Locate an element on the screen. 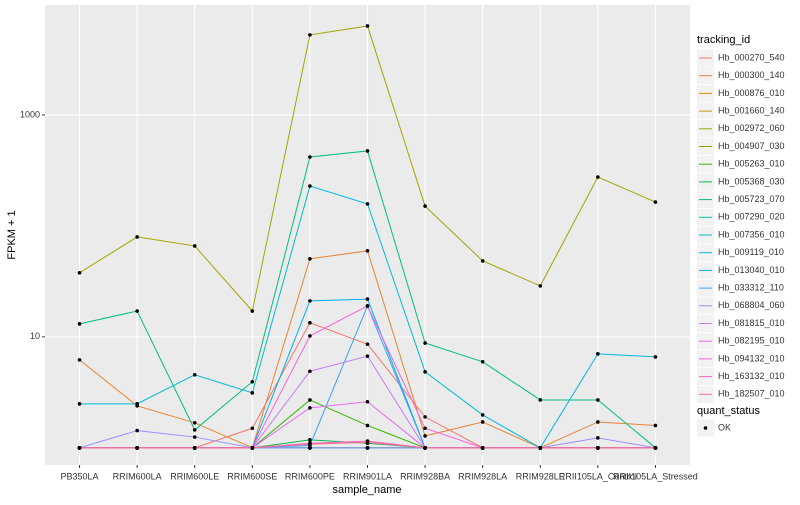  point-legend-title: quant_status is located at coordinates (728, 411).